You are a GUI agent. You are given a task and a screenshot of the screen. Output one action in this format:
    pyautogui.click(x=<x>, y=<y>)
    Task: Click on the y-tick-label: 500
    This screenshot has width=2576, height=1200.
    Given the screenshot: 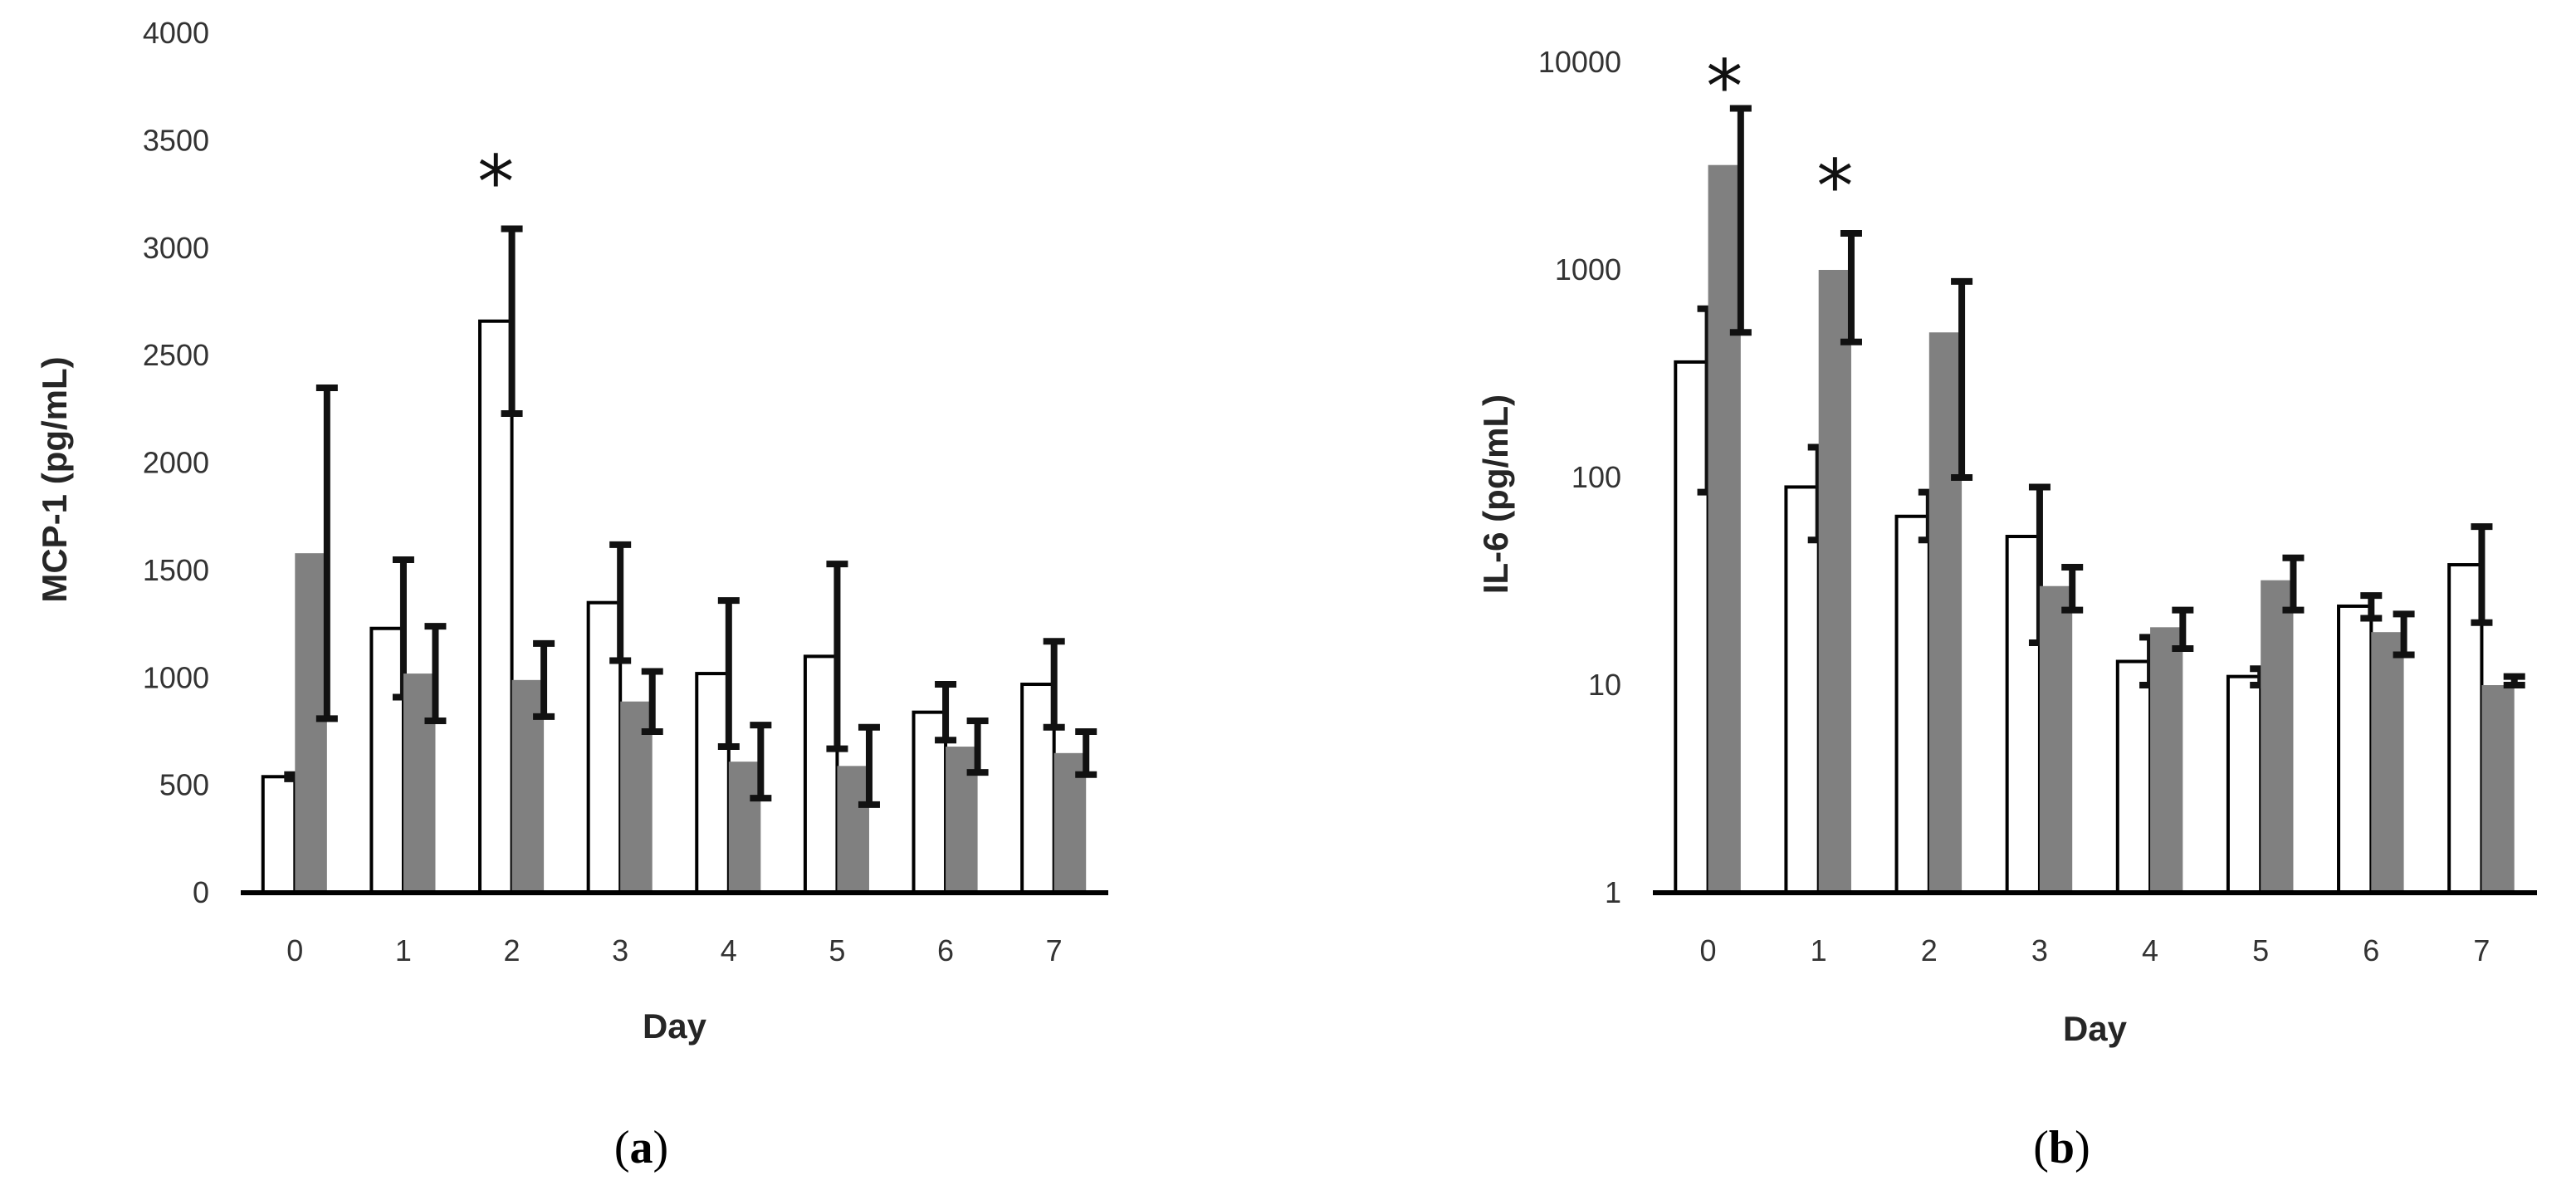 What is the action you would take?
    pyautogui.click(x=184, y=785)
    